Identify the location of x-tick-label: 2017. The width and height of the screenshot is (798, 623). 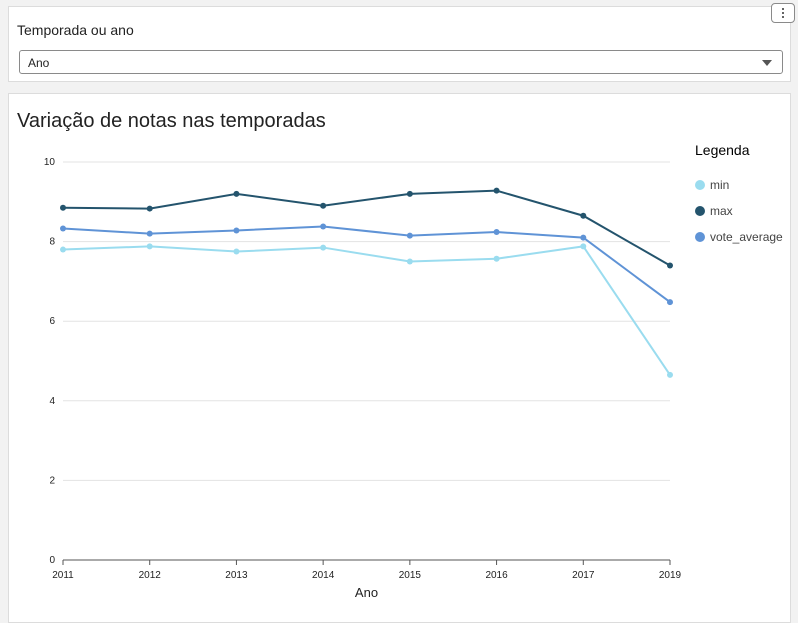
(583, 575).